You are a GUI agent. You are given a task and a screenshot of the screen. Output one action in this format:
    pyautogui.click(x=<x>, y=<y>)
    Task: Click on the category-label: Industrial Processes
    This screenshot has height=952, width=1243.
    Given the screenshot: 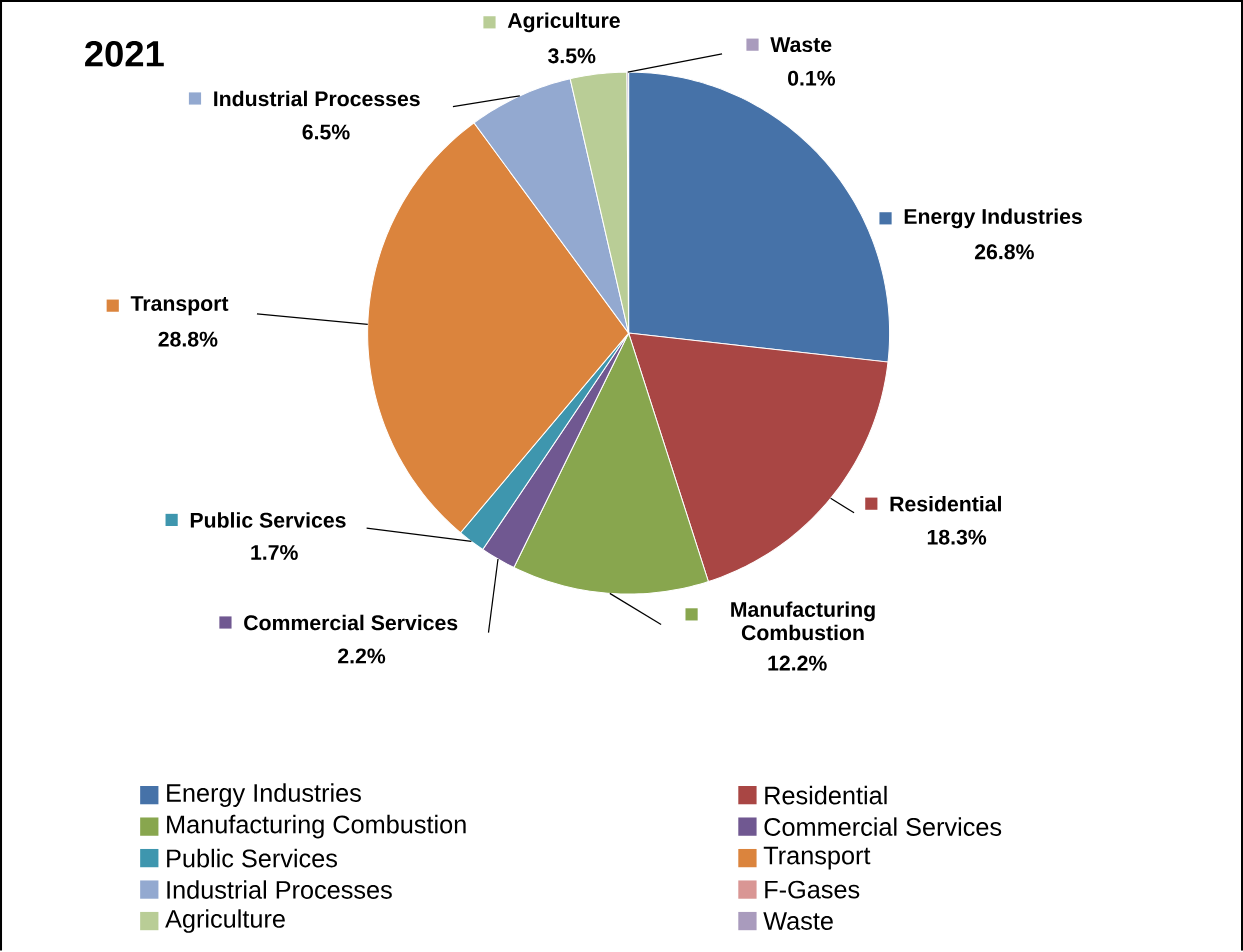 What is the action you would take?
    pyautogui.click(x=279, y=890)
    